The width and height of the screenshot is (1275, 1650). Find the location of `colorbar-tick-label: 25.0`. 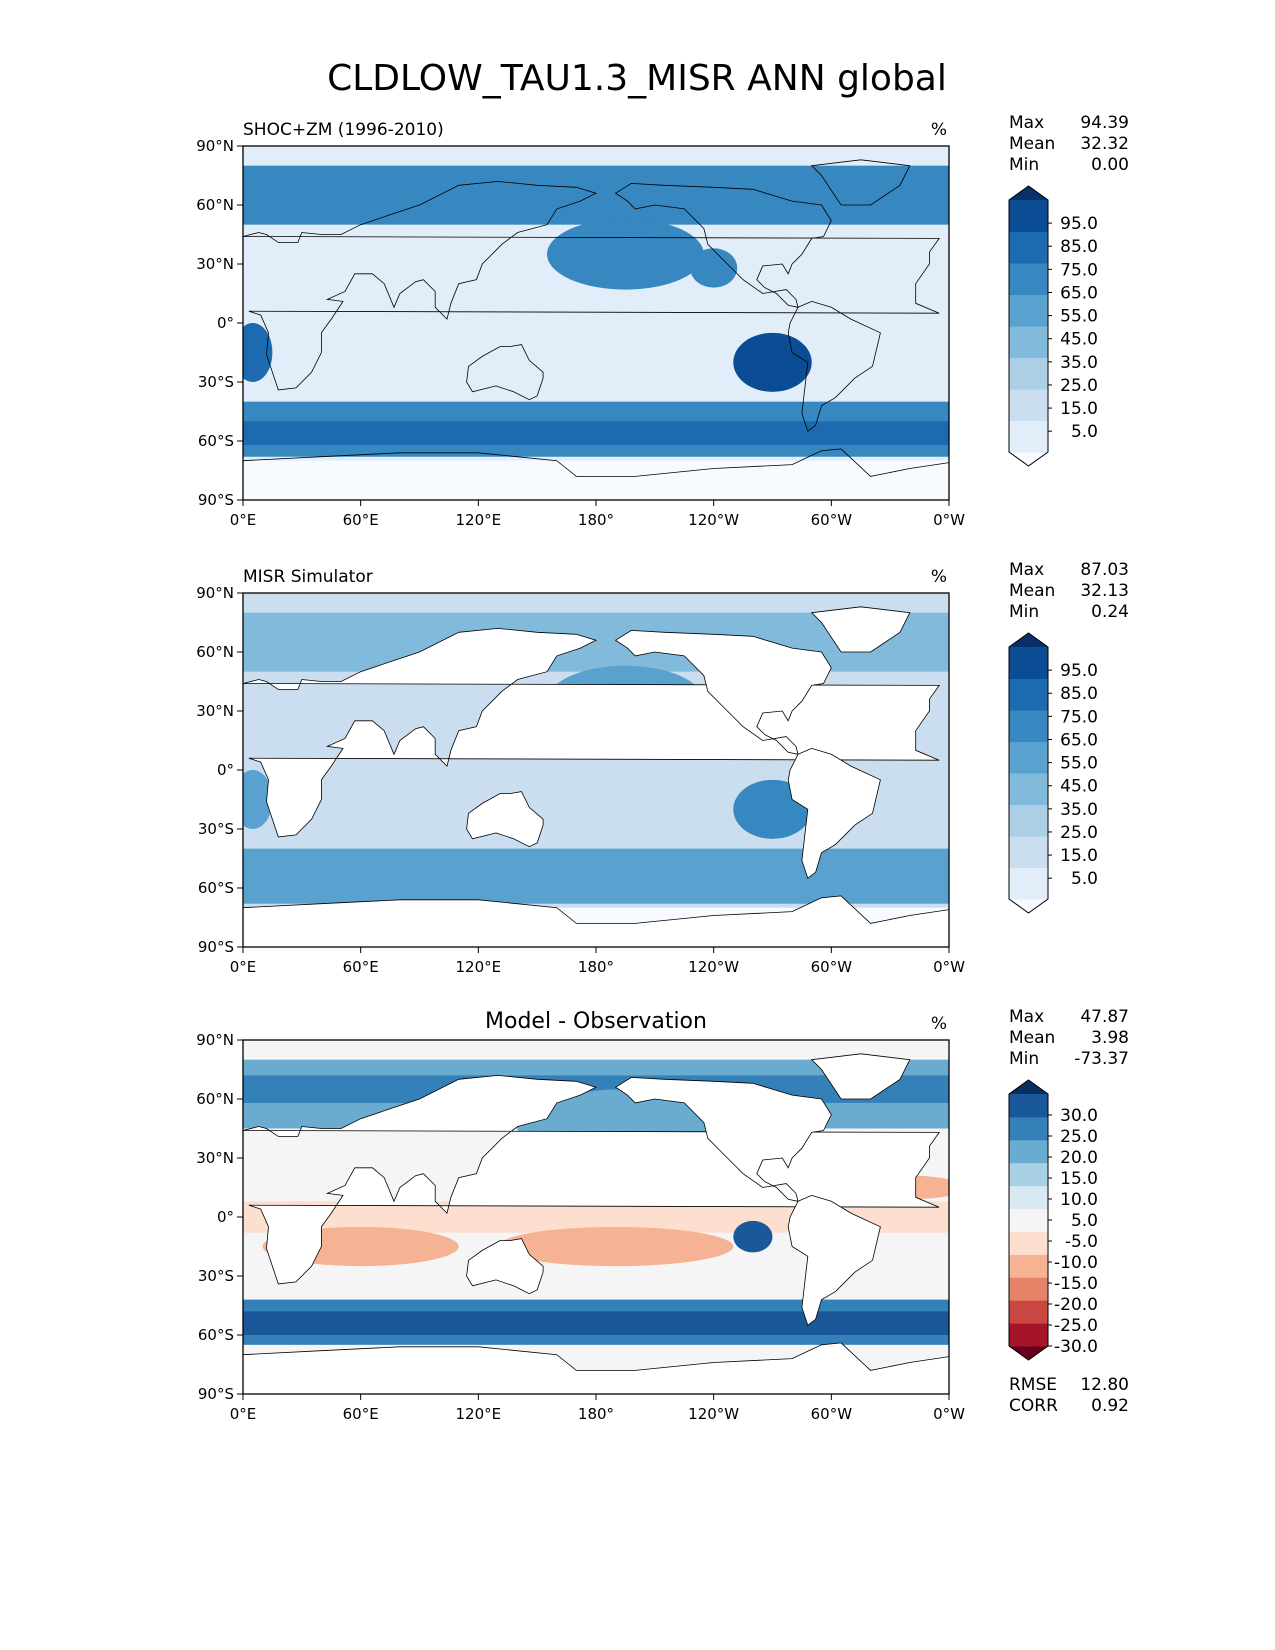

colorbar-tick-label: 25.0 is located at coordinates (1079, 833).